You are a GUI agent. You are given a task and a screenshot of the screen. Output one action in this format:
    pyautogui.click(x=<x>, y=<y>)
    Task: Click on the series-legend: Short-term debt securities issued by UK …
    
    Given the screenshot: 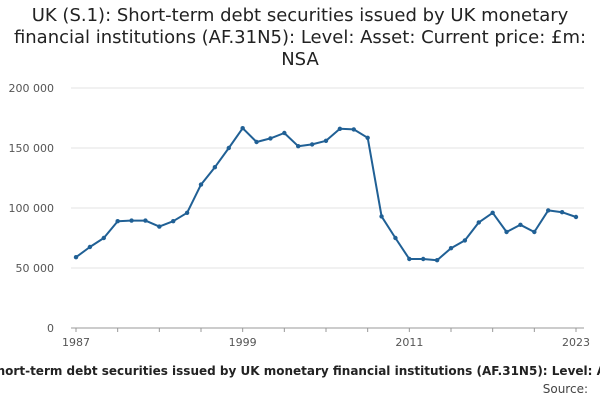 What is the action you would take?
    pyautogui.click(x=300, y=371)
    